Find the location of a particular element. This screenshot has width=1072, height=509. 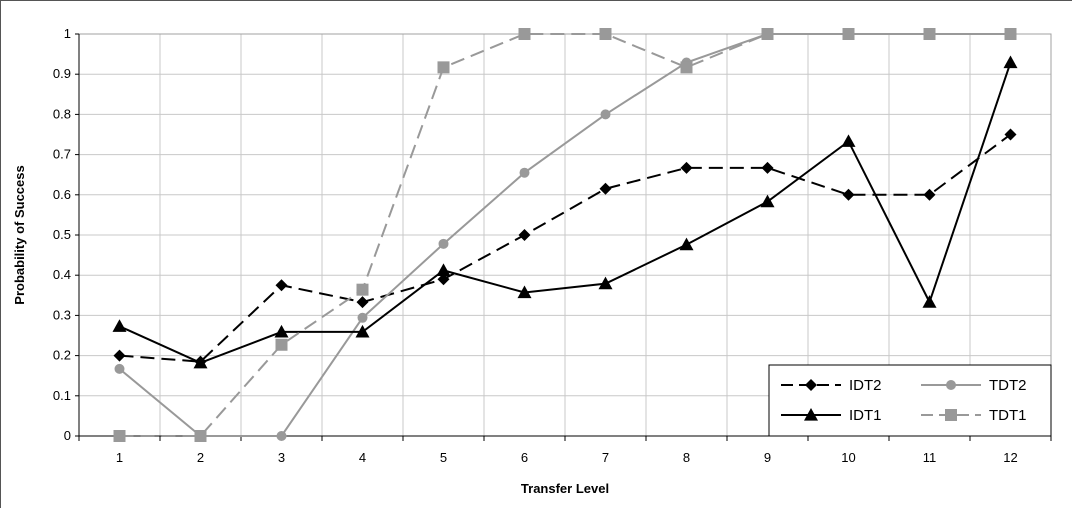

y-tick-label: 0.3 is located at coordinates (62, 314).